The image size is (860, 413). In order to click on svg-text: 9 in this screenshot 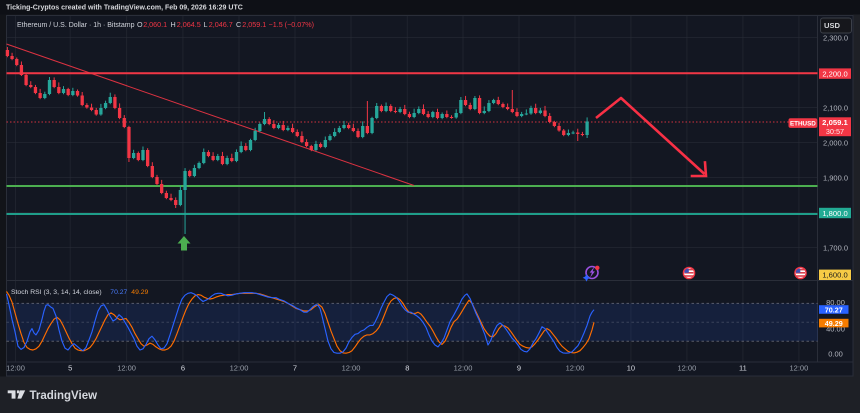, I will do `click(519, 368)`.